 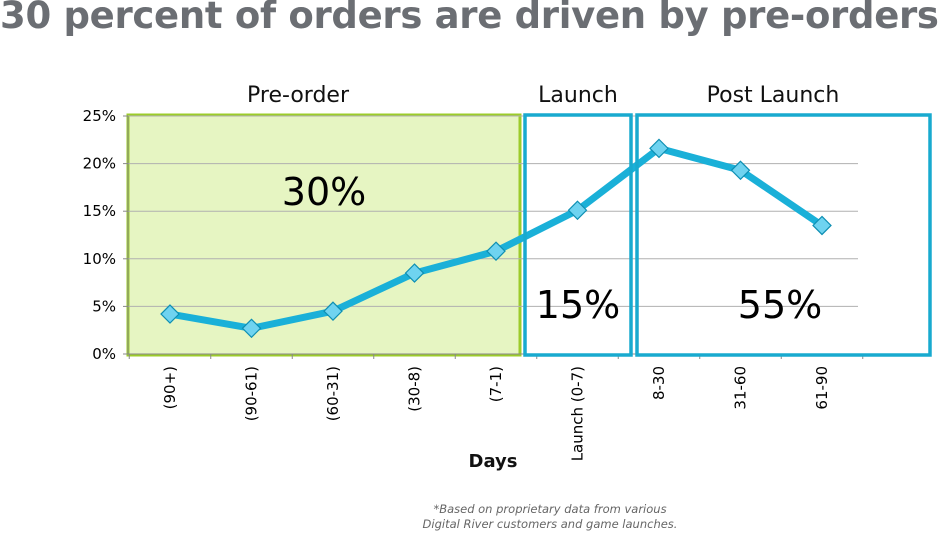 What do you see at coordinates (252, 393) in the screenshot?
I see `x-tick-label: (90-61)` at bounding box center [252, 393].